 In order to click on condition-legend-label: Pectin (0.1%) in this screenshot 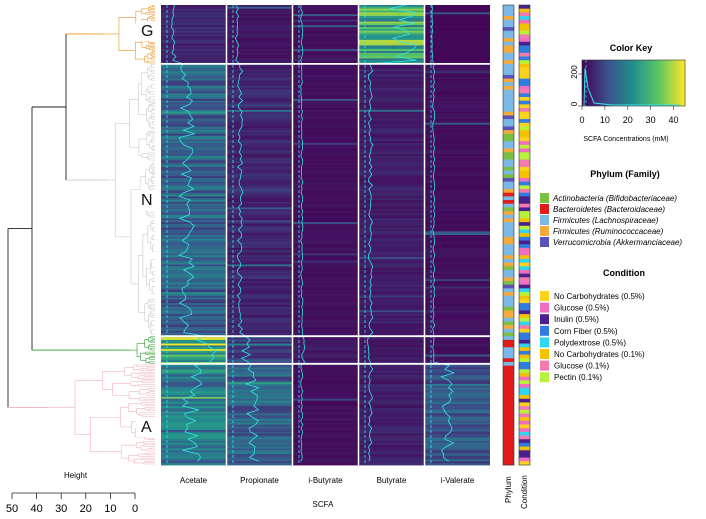, I will do `click(578, 377)`.